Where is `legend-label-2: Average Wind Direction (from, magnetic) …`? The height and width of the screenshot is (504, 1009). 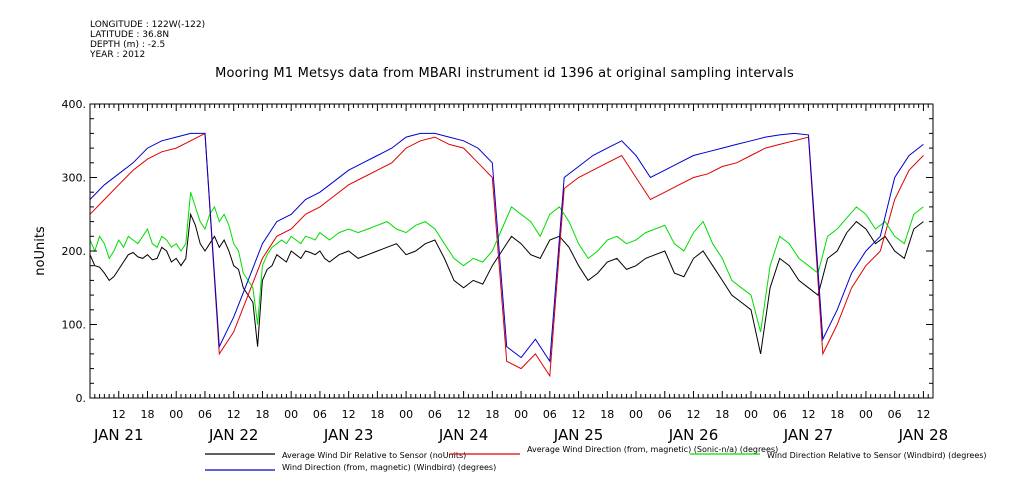
legend-label-2: Average Wind Direction (from, magnetic) … is located at coordinates (652, 449).